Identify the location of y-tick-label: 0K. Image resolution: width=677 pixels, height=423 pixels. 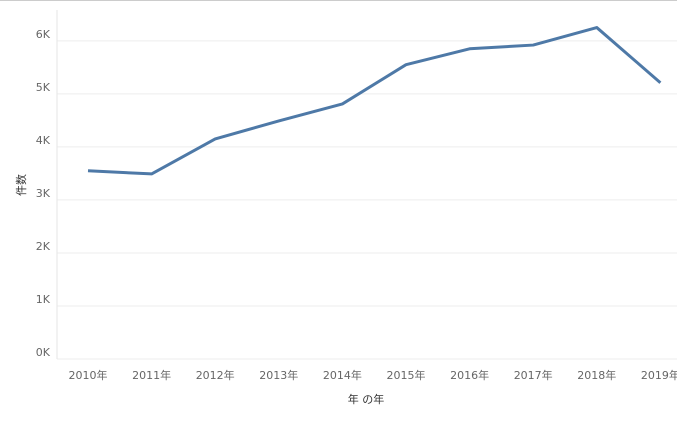
(43, 352).